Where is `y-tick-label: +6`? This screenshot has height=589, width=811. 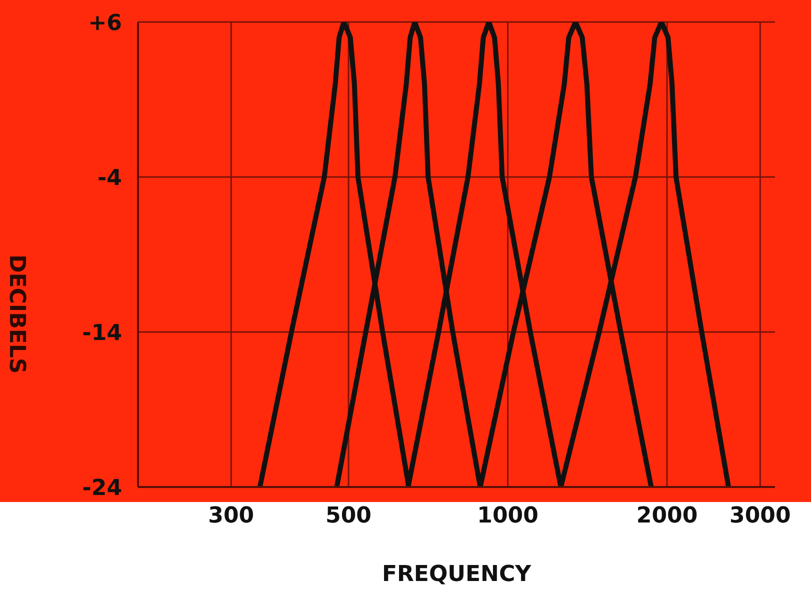
y-tick-label: +6 is located at coordinates (105, 23).